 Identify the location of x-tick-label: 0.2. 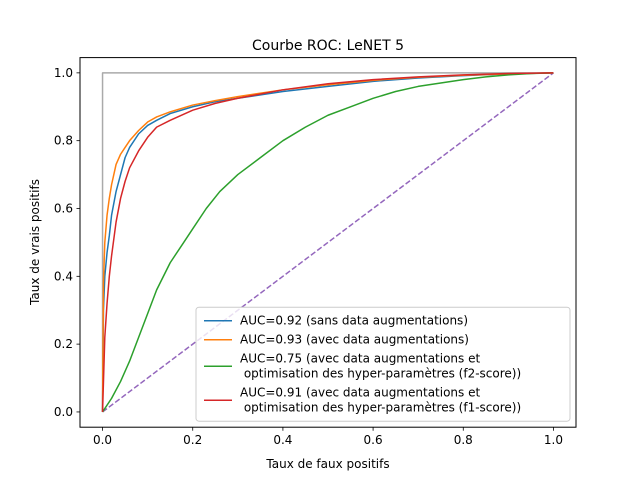
(192, 440).